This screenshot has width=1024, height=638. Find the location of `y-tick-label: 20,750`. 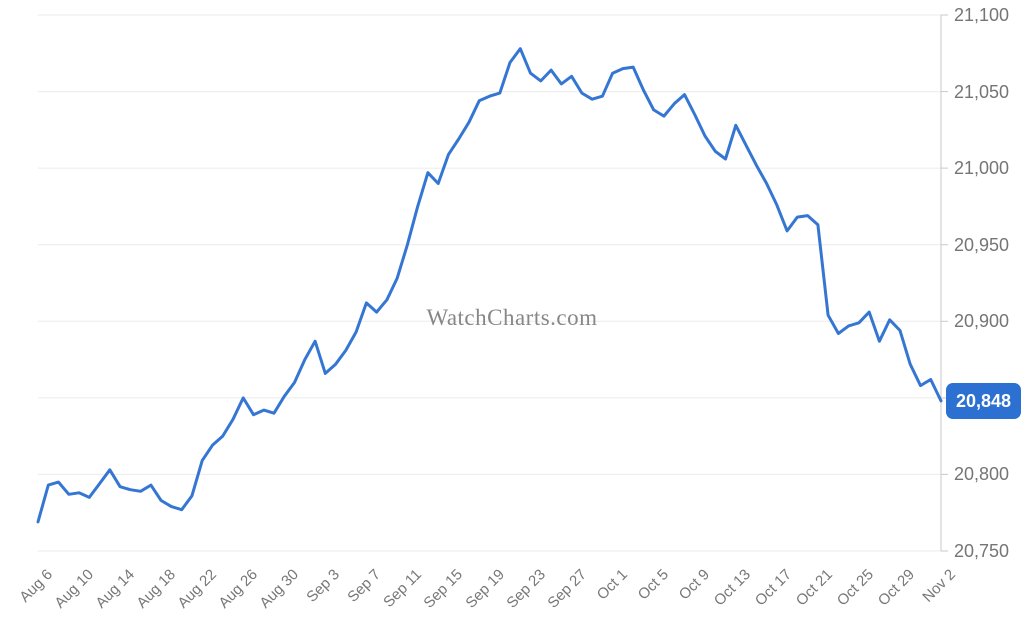

y-tick-label: 20,750 is located at coordinates (982, 551).